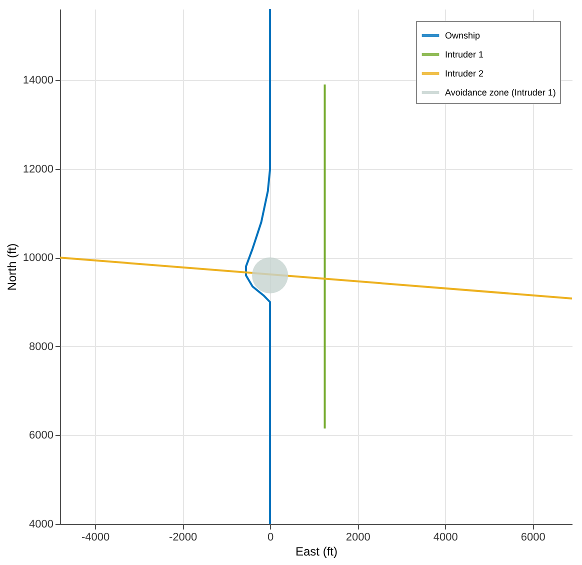  I want to click on y-tick-label: 10000, so click(38, 258).